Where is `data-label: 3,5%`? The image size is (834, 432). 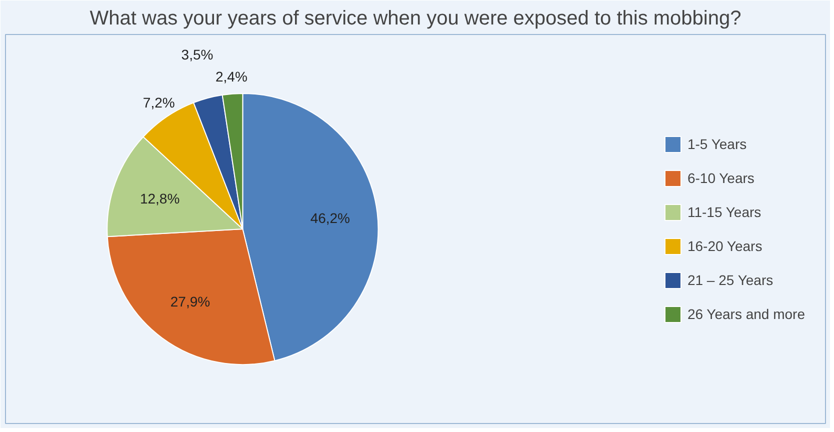 data-label: 3,5% is located at coordinates (197, 54).